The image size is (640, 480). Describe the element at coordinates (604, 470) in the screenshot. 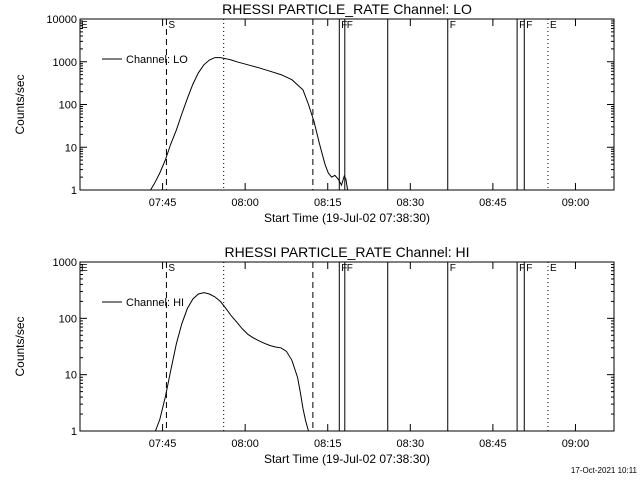

I see `date-stamp: 17-Oct-2021 10:11` at that location.